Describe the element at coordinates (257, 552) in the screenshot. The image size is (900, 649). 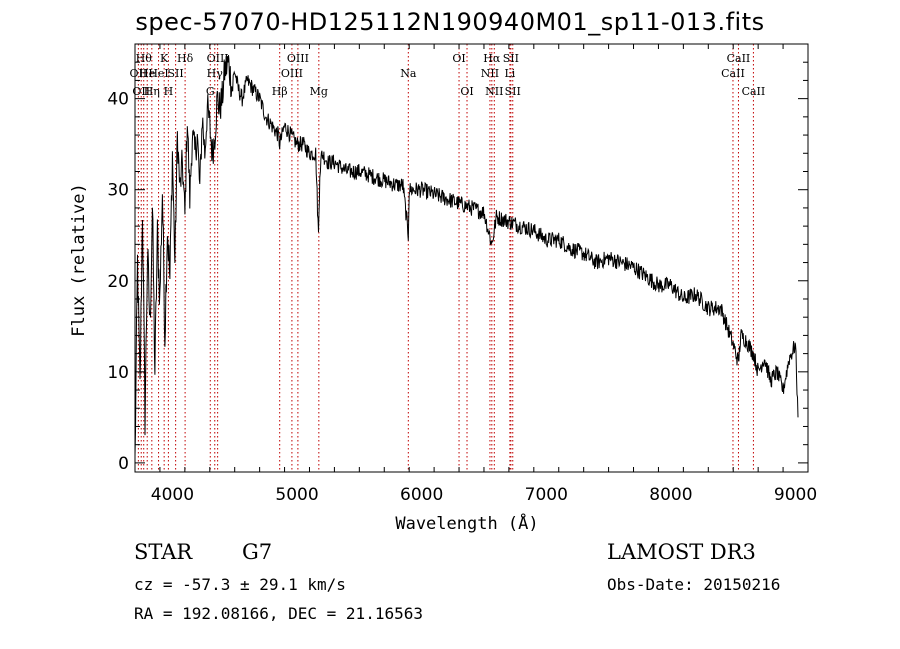
I see `object-subclass: G7` at that location.